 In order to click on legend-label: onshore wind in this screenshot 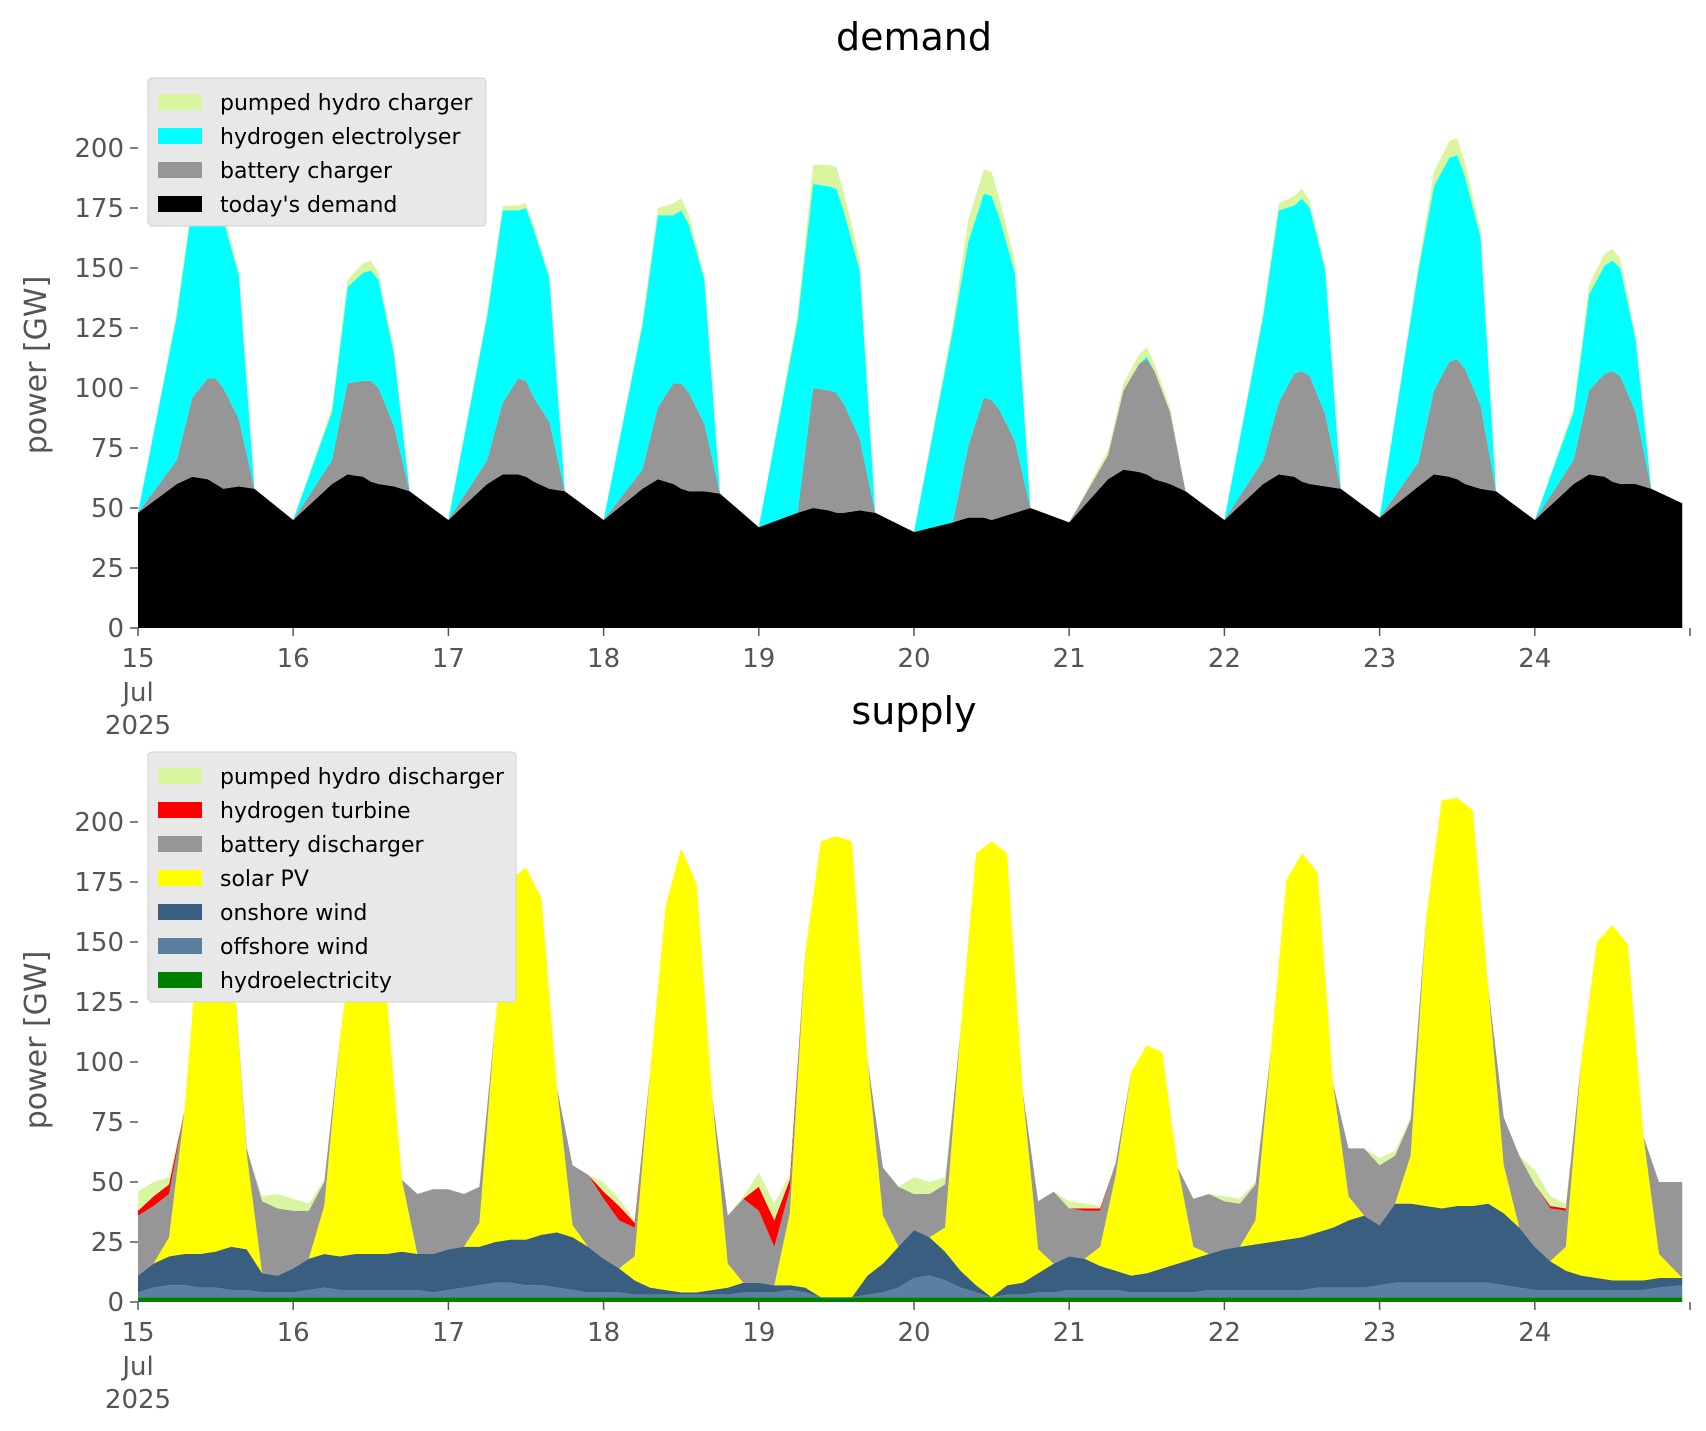, I will do `click(293, 913)`.